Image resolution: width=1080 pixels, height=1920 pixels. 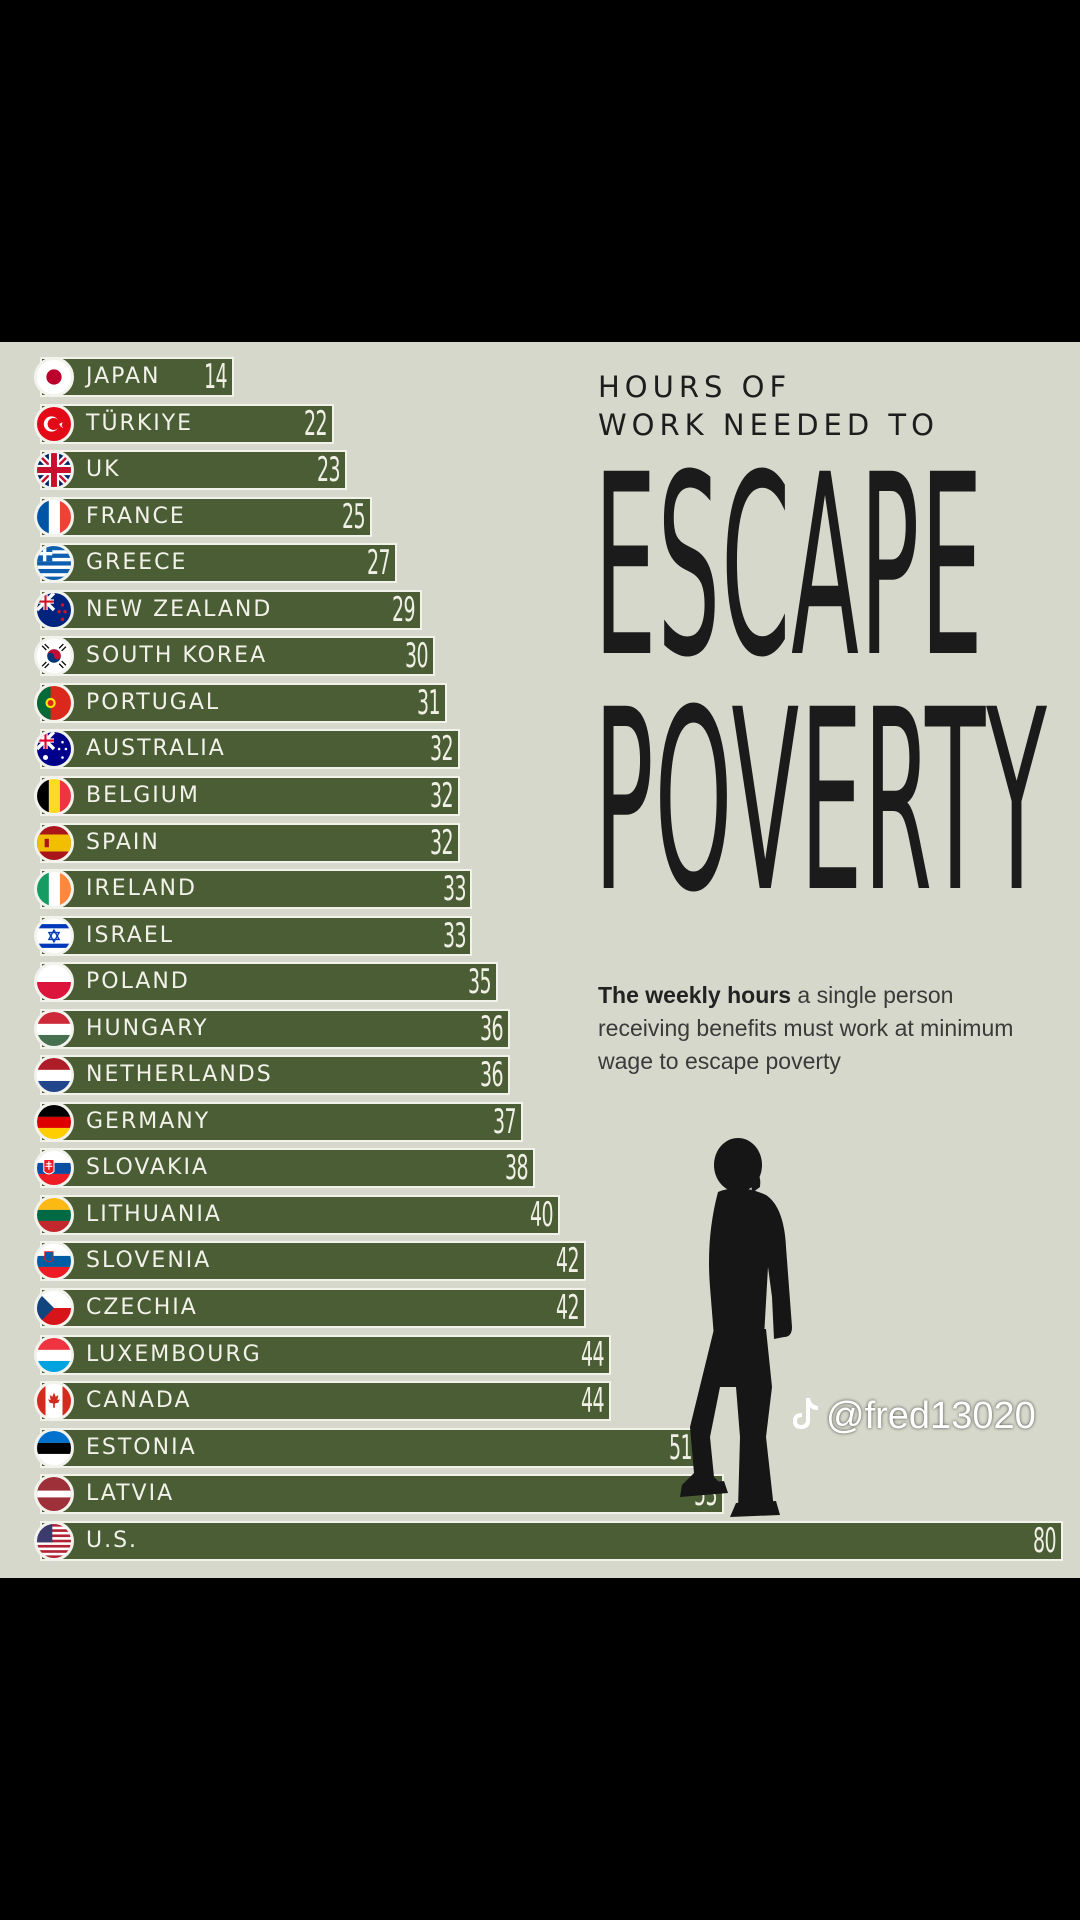 What do you see at coordinates (154, 1214) in the screenshot?
I see `category-label: LITHUANIA` at bounding box center [154, 1214].